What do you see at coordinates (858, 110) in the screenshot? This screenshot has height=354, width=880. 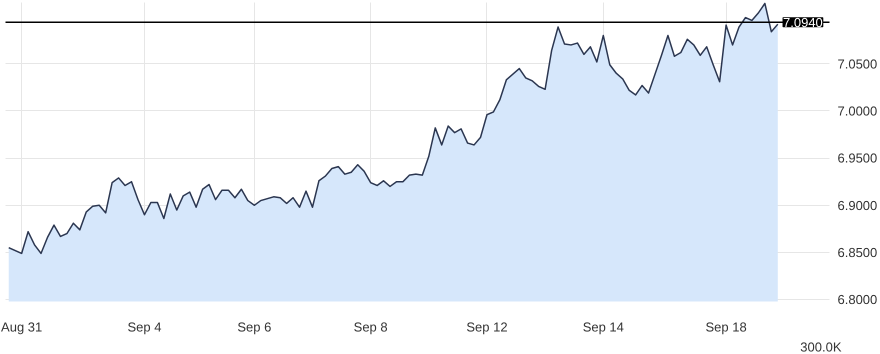 I see `y-tick-label: 7.0000` at bounding box center [858, 110].